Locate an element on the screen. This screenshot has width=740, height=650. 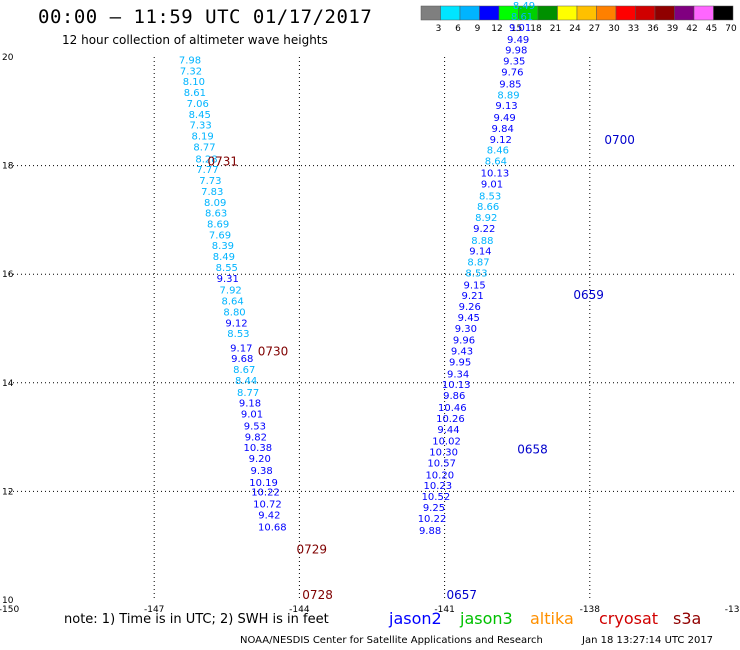
wave-height-value: 9.34 is located at coordinates (458, 374).